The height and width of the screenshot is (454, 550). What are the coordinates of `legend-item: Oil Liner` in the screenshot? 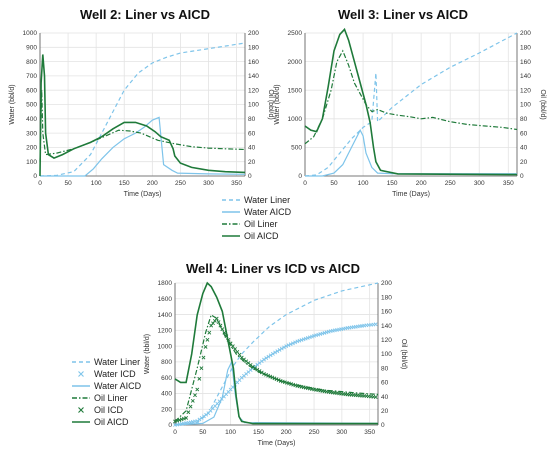 It's located at (250, 224).